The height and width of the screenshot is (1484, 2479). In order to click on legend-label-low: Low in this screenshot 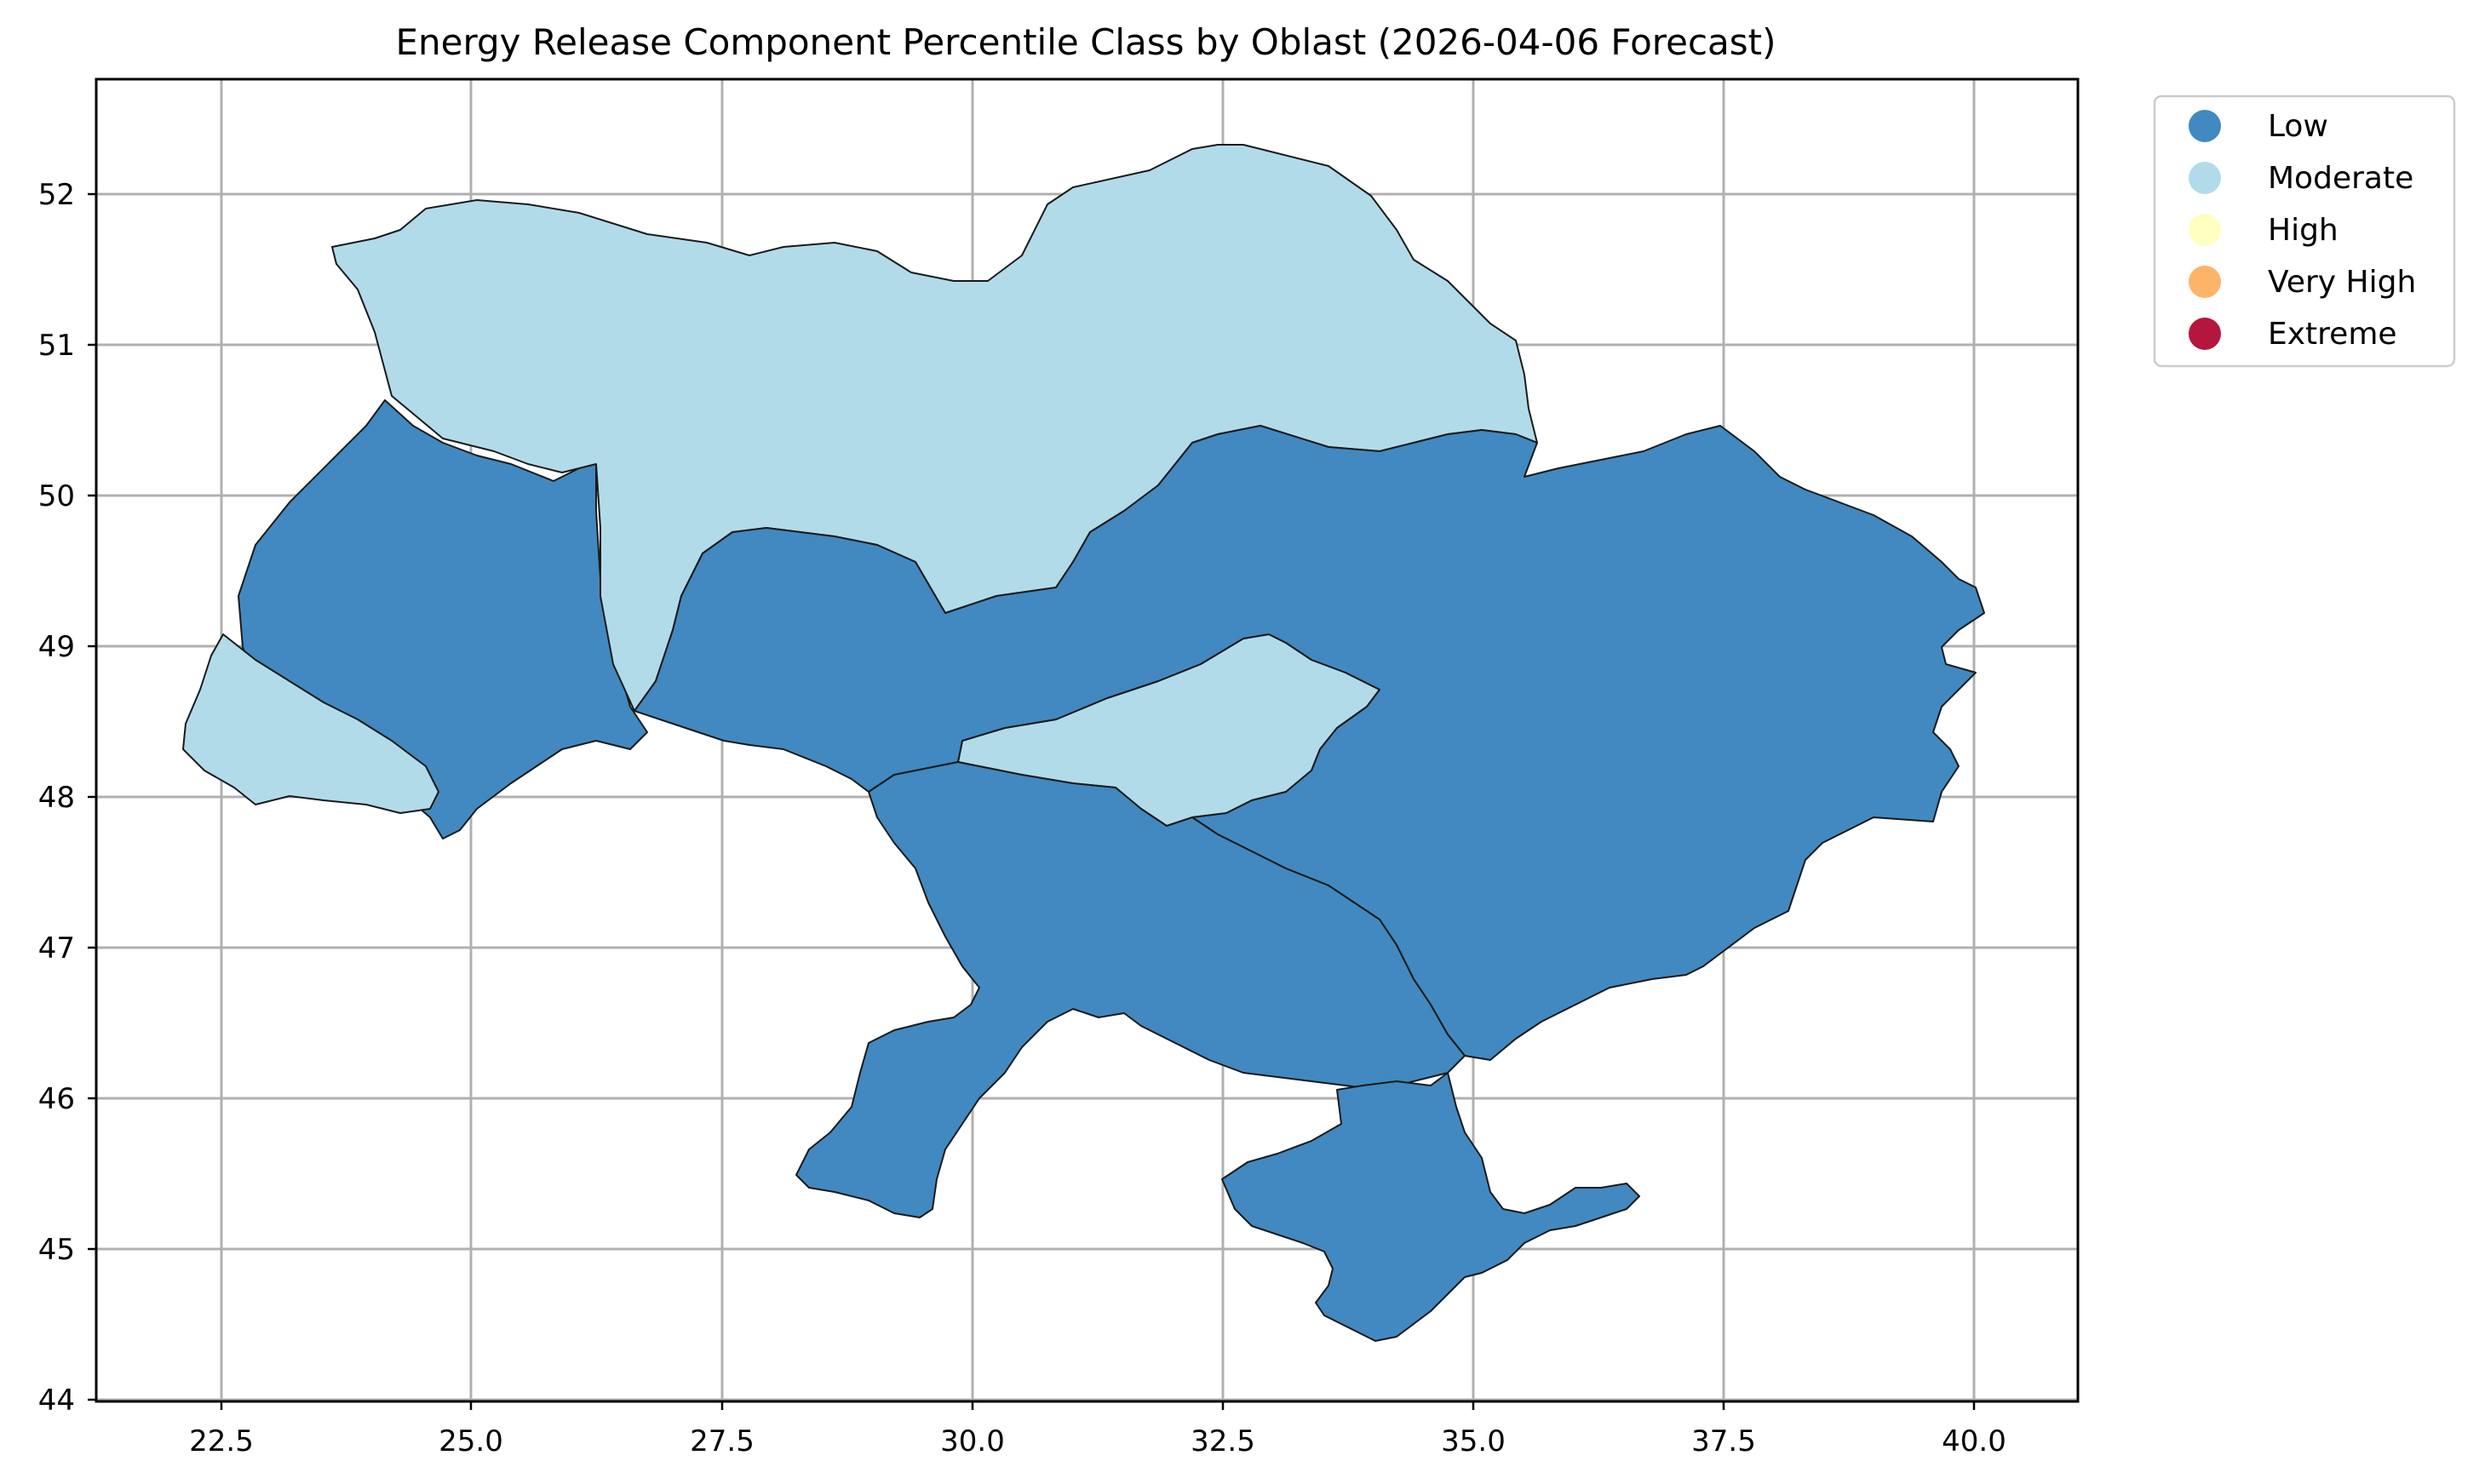, I will do `click(2298, 127)`.